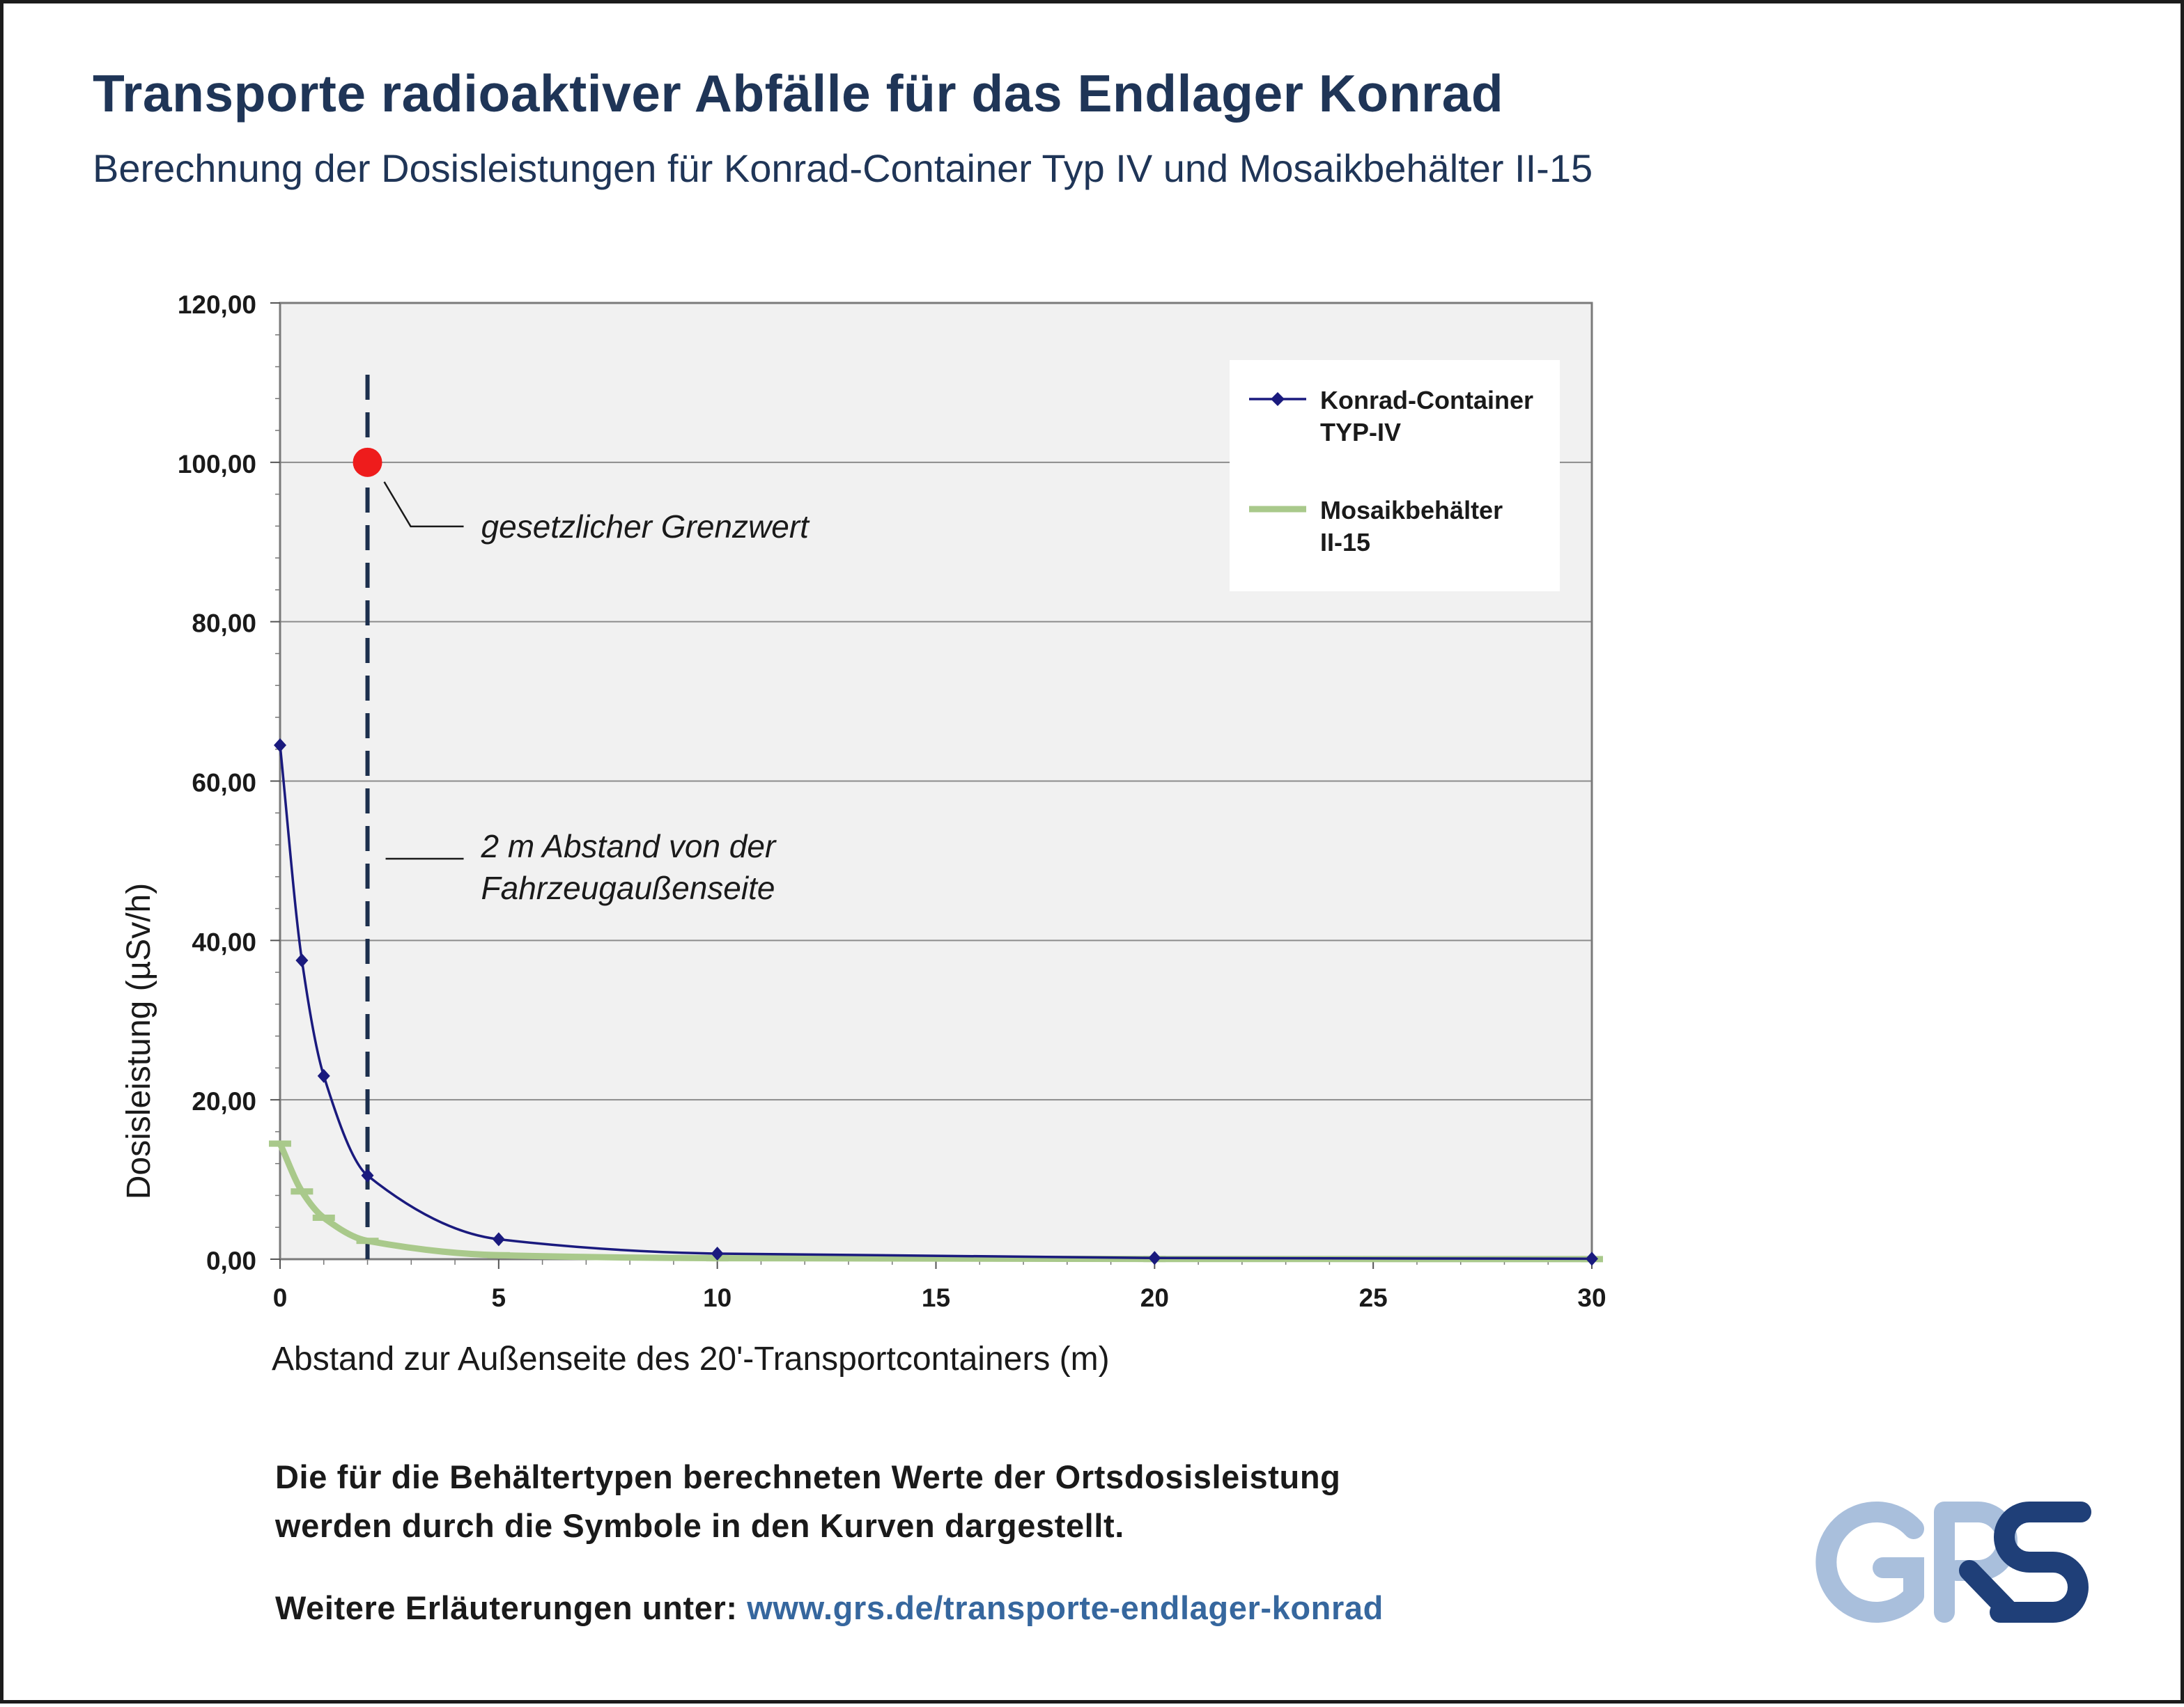 This screenshot has width=2184, height=1707. What do you see at coordinates (1426, 400) in the screenshot?
I see `legend-konrad-label-1: Konrad-Container` at bounding box center [1426, 400].